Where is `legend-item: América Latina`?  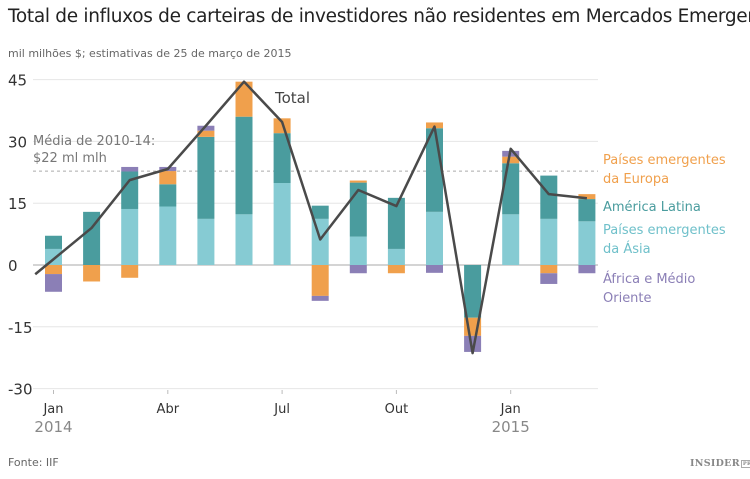
legend-item: América Latina is located at coordinates (652, 207).